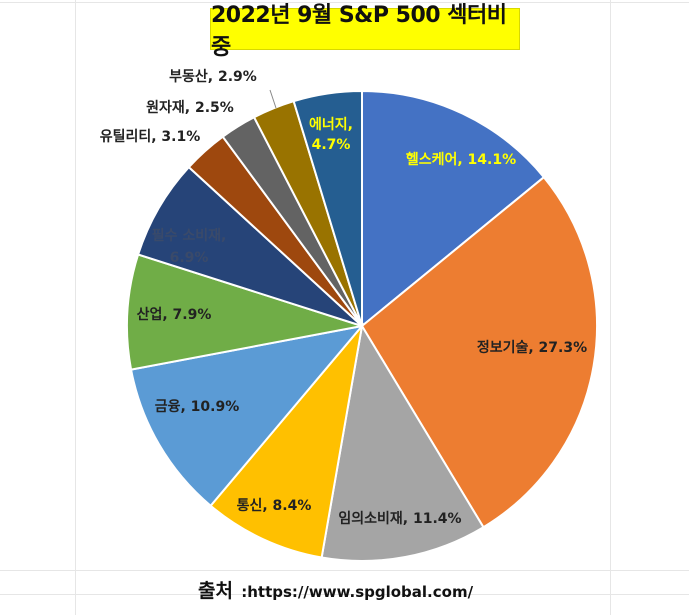  I want to click on pie-label-2: 임의소비재, 11.4%, so click(399, 518).